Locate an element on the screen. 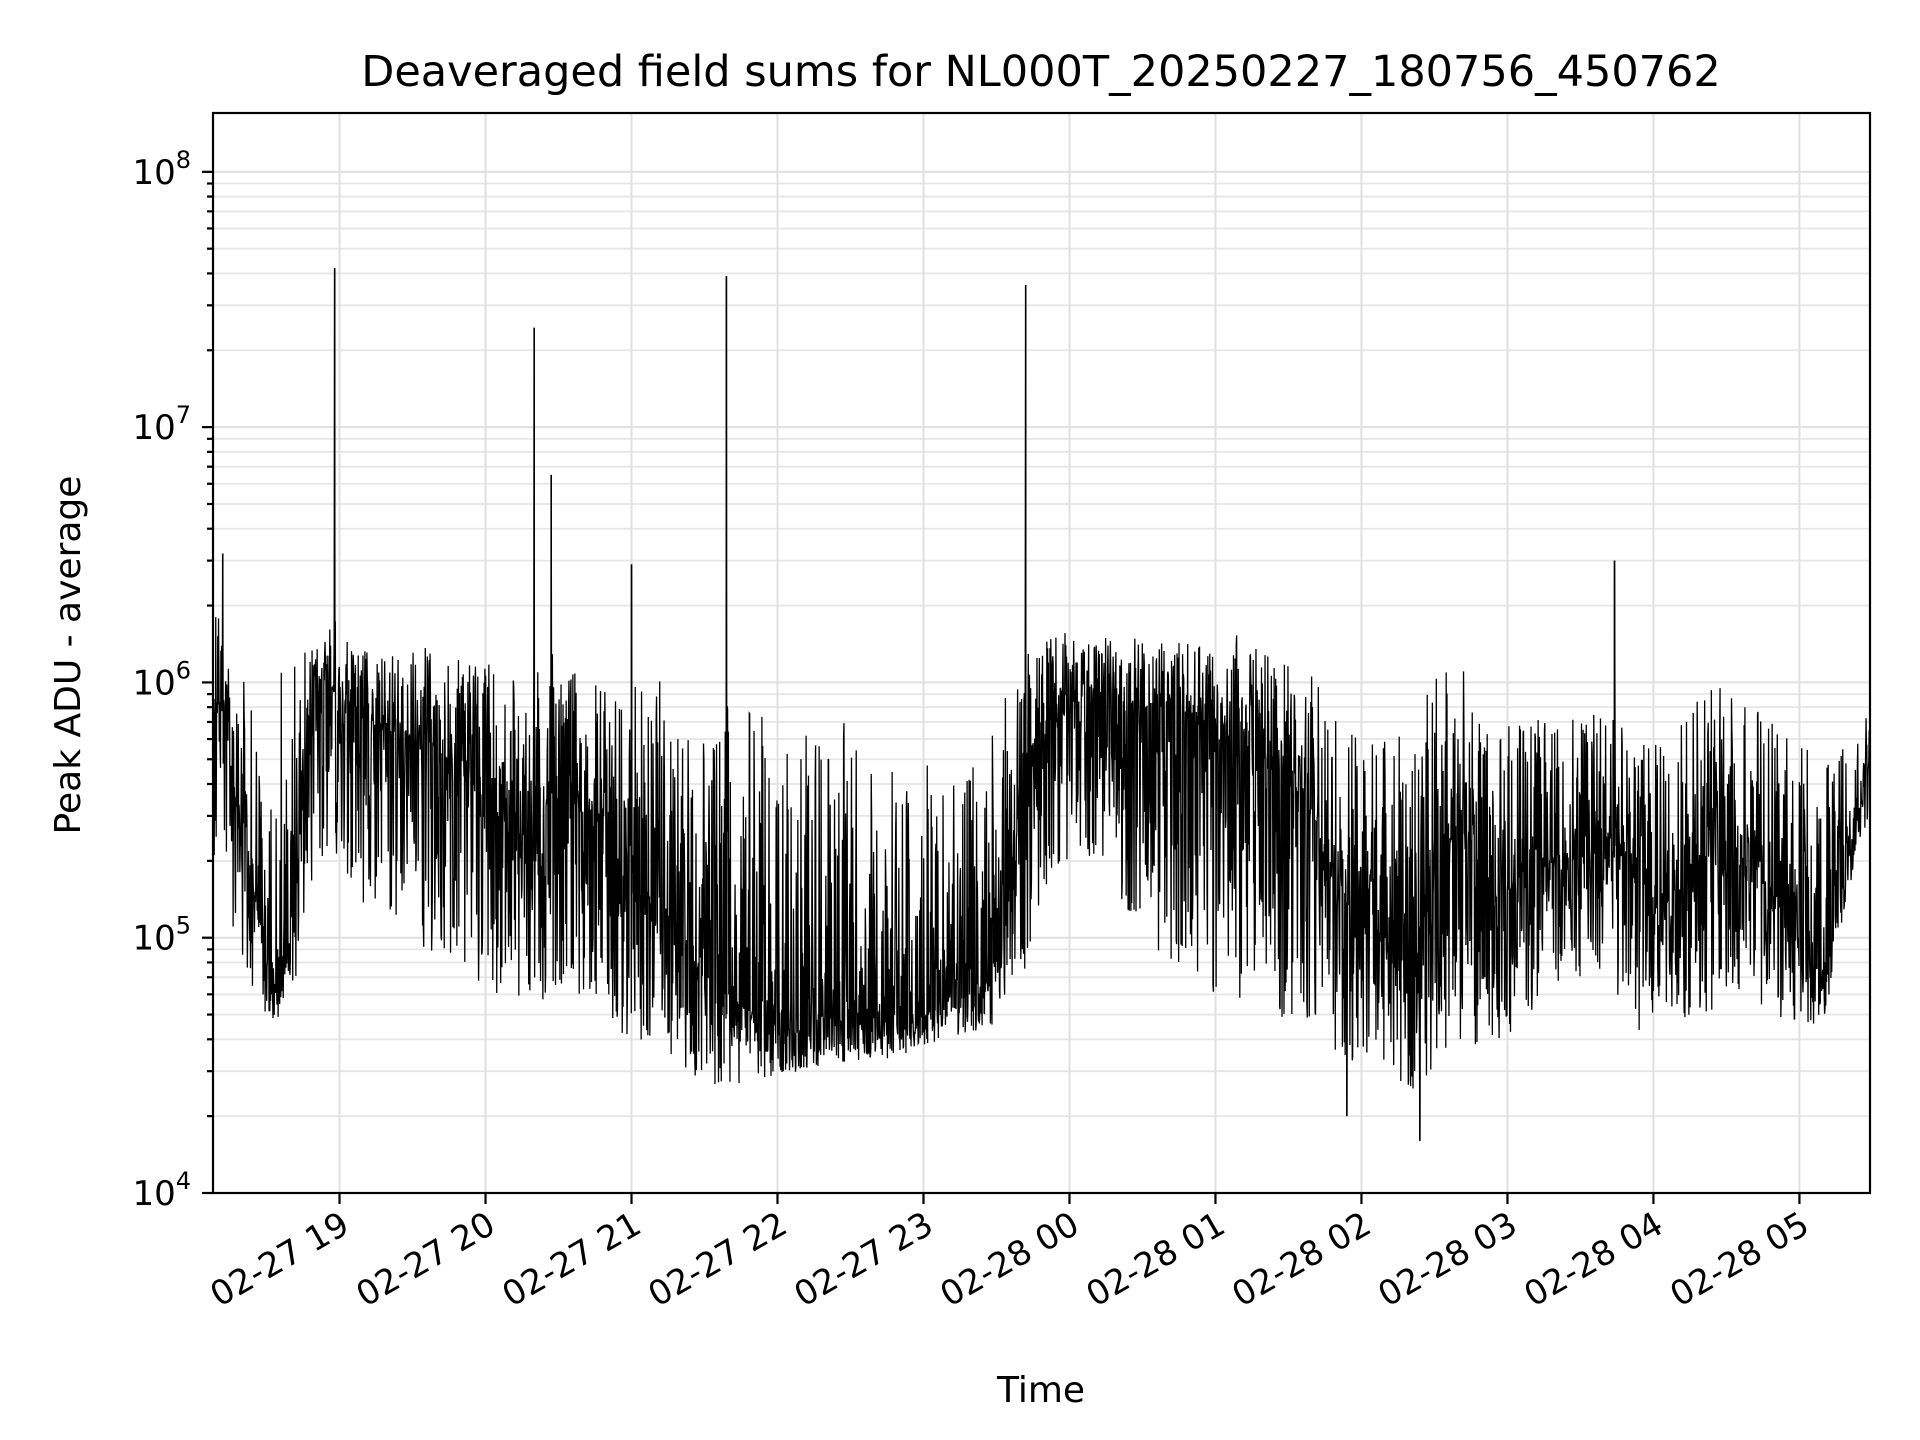  x-tick-label: 02-27 22 is located at coordinates (718, 1259).